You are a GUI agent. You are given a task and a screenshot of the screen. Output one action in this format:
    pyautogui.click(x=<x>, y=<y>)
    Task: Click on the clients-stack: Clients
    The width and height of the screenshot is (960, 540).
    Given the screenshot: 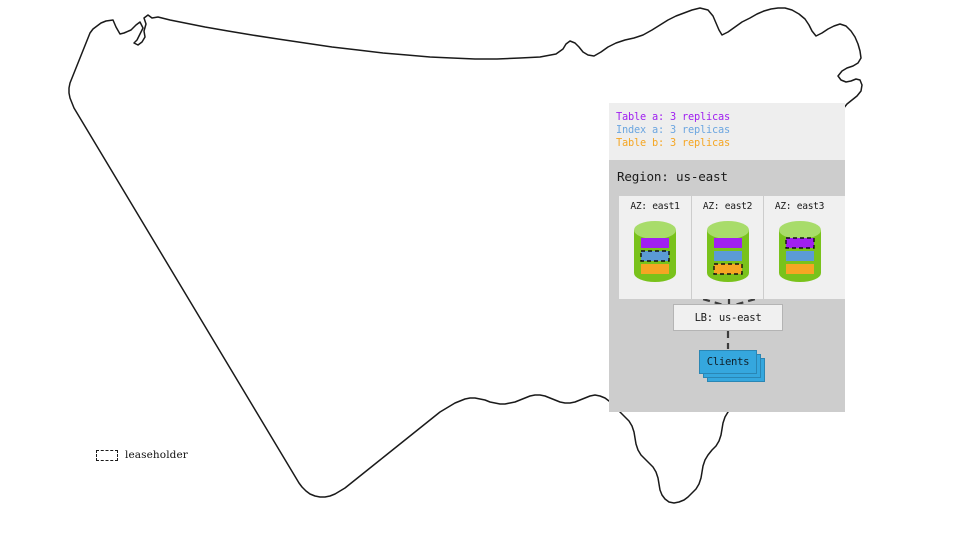 What is the action you would take?
    pyautogui.click(x=732, y=366)
    